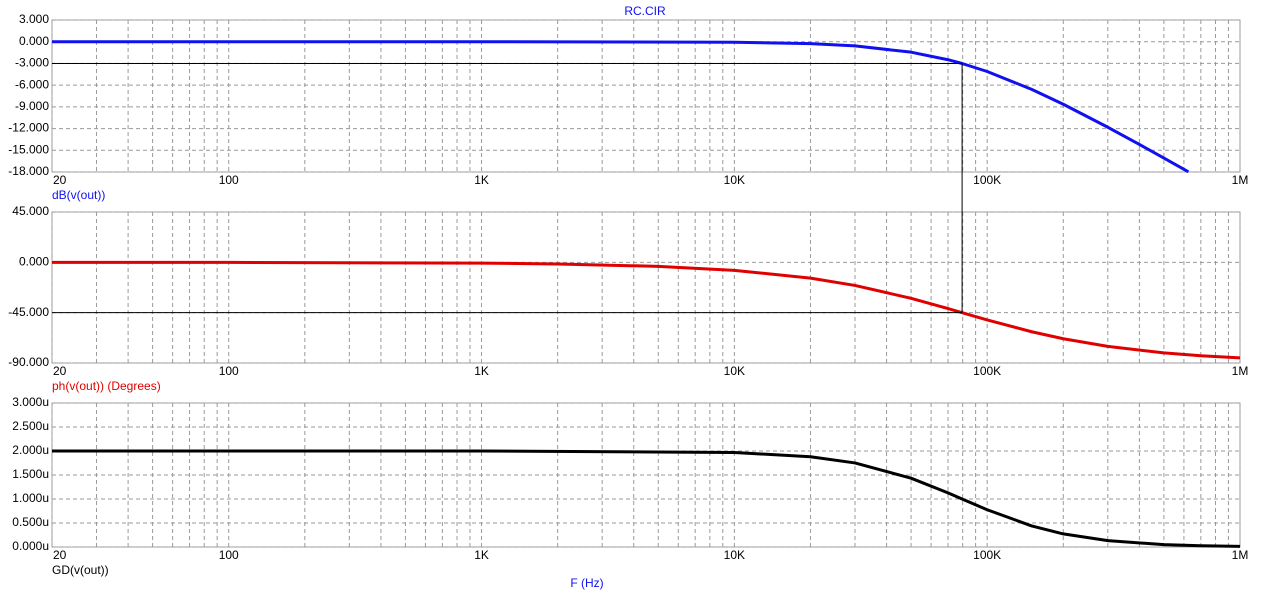 The width and height of the screenshot is (1262, 596). Describe the element at coordinates (645, 11) in the screenshot. I see `chart-title: RC.CIR` at that location.